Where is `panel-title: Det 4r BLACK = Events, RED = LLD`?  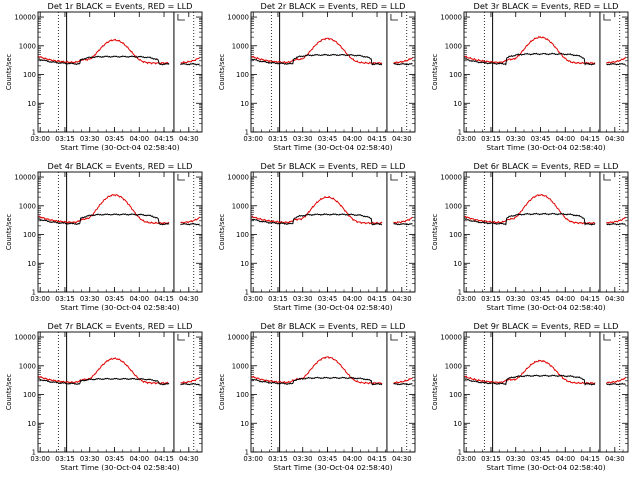 panel-title: Det 4r BLACK = Events, RED = LLD is located at coordinates (120, 166).